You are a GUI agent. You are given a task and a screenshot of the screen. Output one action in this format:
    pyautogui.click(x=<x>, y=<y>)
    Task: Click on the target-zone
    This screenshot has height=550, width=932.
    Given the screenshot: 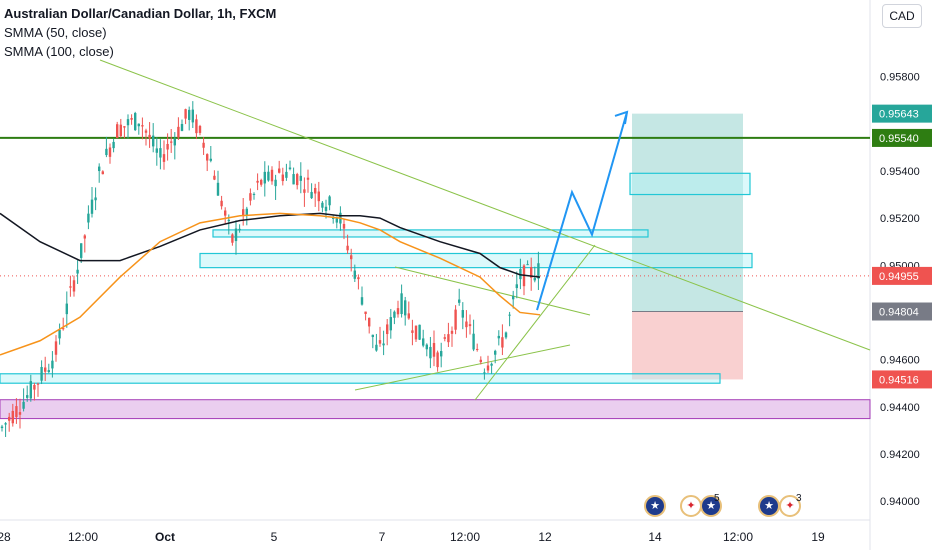 What is the action you would take?
    pyautogui.click(x=687, y=212)
    